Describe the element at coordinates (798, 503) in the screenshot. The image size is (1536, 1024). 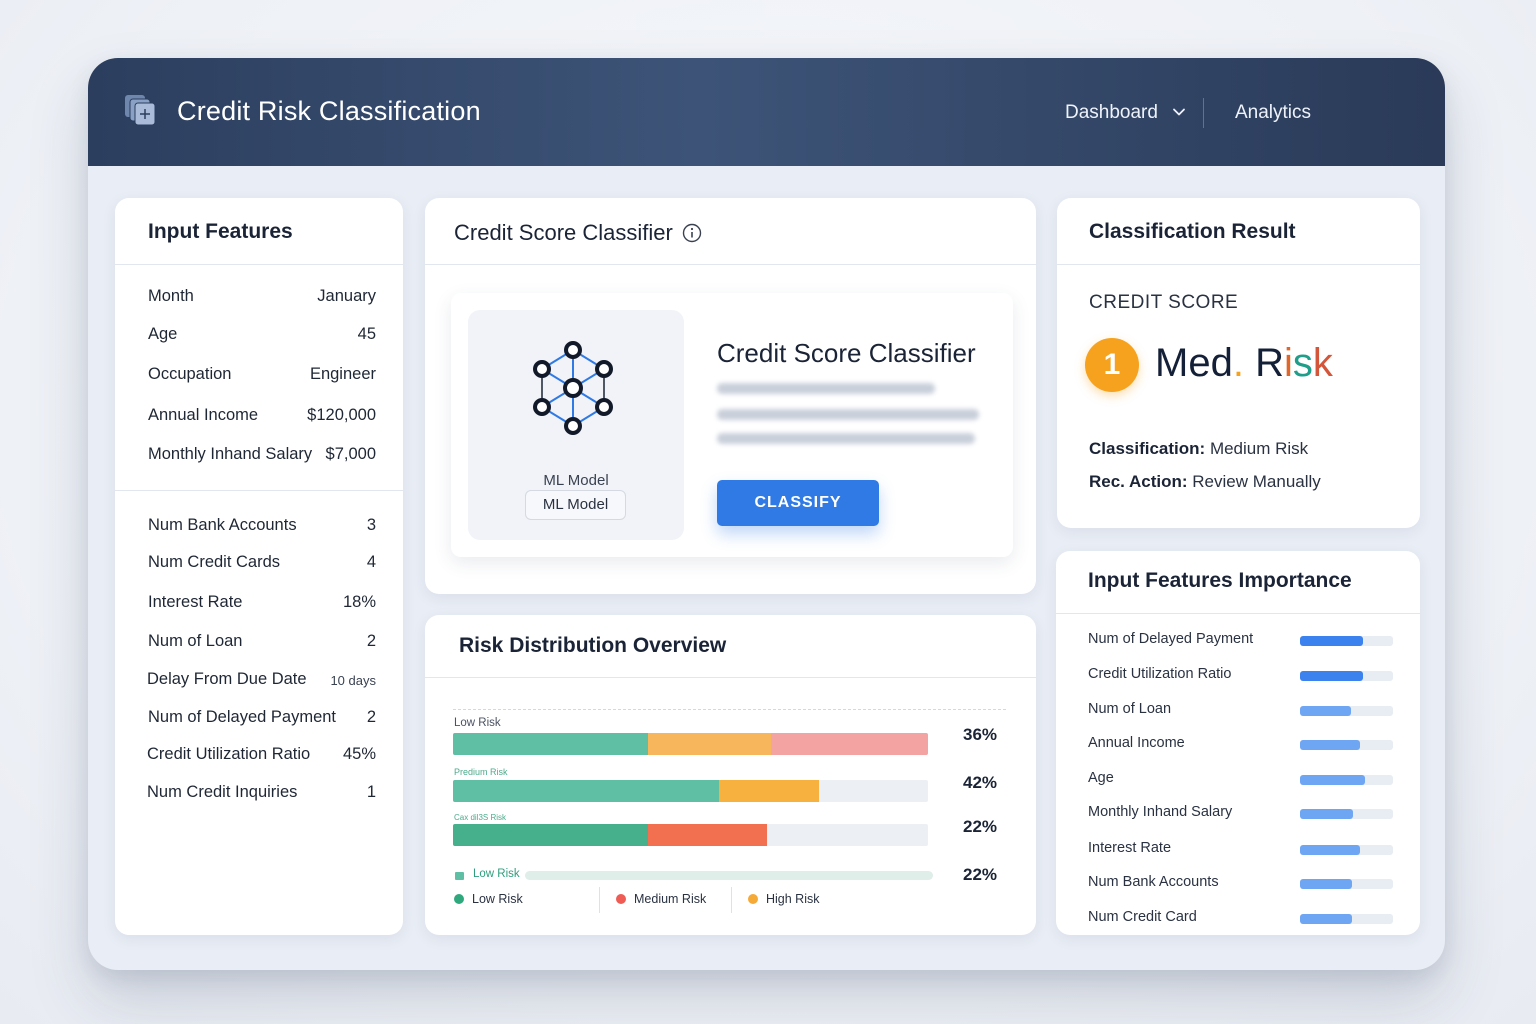
I see `classify-button: CLASSIFY` at that location.